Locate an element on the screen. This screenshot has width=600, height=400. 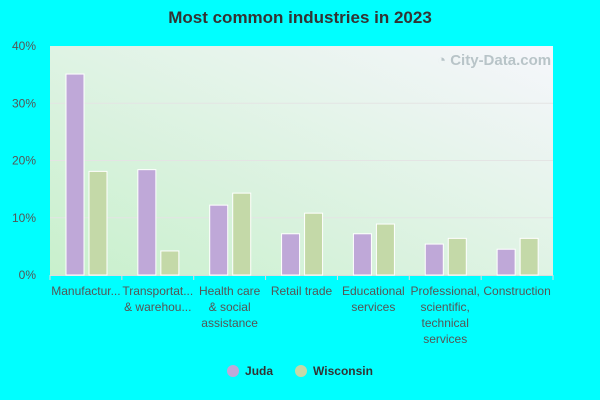
legend-item: Wisconsin is located at coordinates (334, 371).